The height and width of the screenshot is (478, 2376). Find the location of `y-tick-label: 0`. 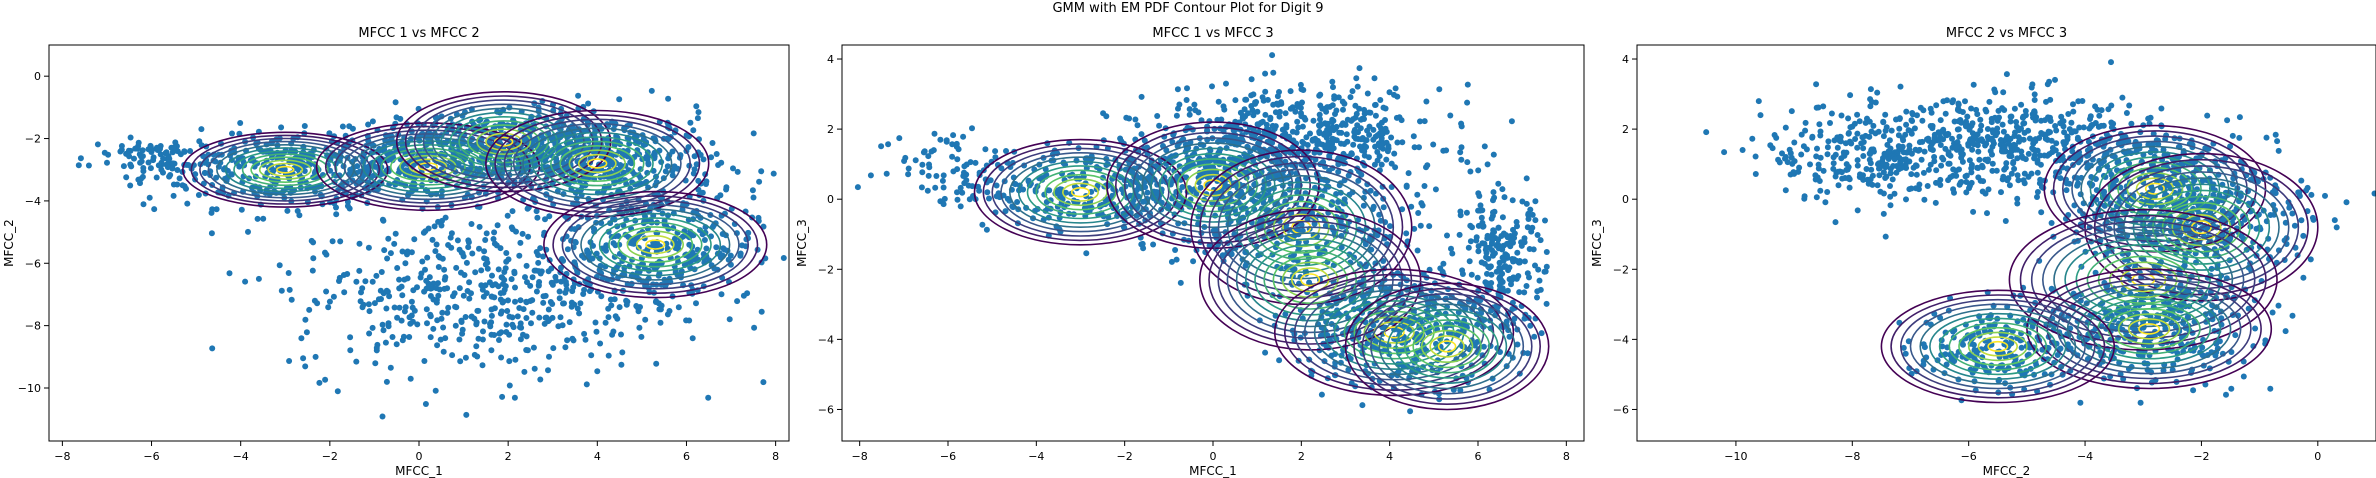

y-tick-label: 0 is located at coordinates (830, 199).